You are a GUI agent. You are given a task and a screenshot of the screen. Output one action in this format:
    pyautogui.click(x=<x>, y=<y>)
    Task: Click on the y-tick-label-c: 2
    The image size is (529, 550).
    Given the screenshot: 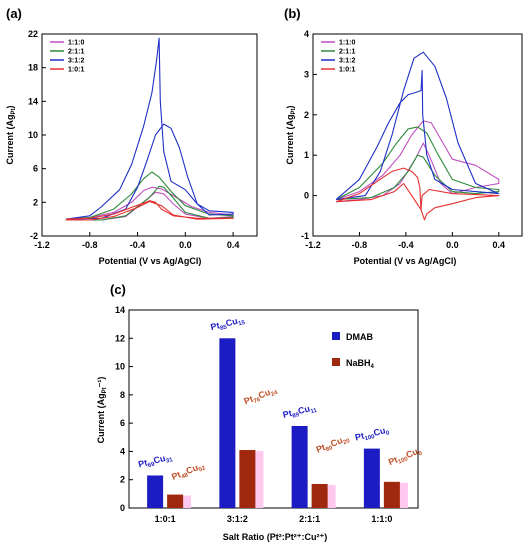 What is the action you would take?
    pyautogui.click(x=122, y=480)
    